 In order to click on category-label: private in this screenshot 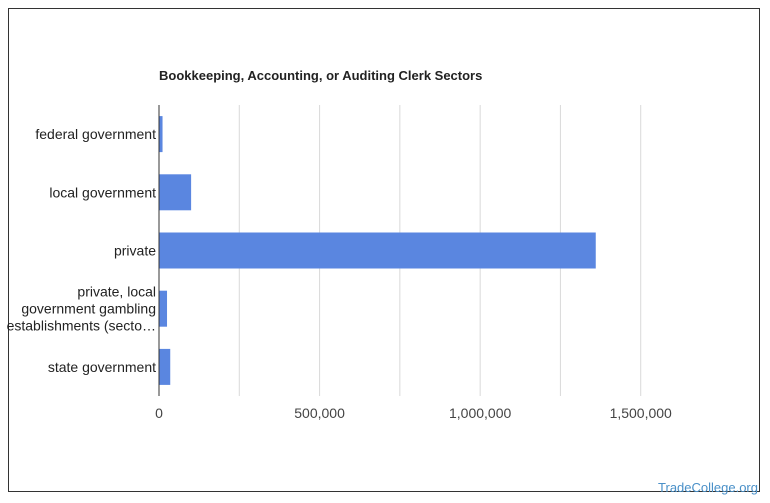, I will do `click(135, 251)`.